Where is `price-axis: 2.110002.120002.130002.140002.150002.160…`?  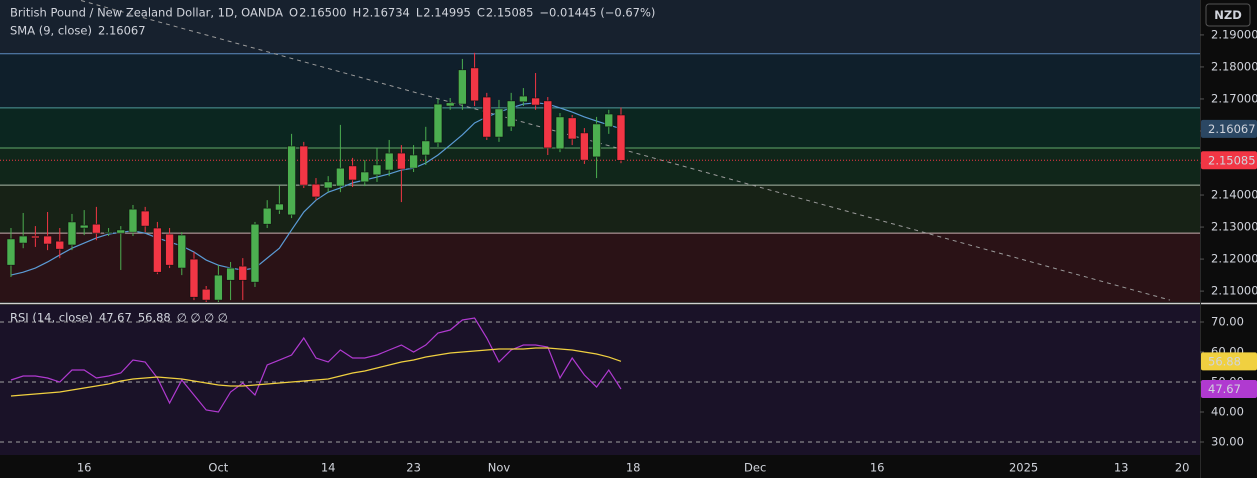 price-axis: 2.110002.120002.130002.140002.150002.160… is located at coordinates (1228, 238).